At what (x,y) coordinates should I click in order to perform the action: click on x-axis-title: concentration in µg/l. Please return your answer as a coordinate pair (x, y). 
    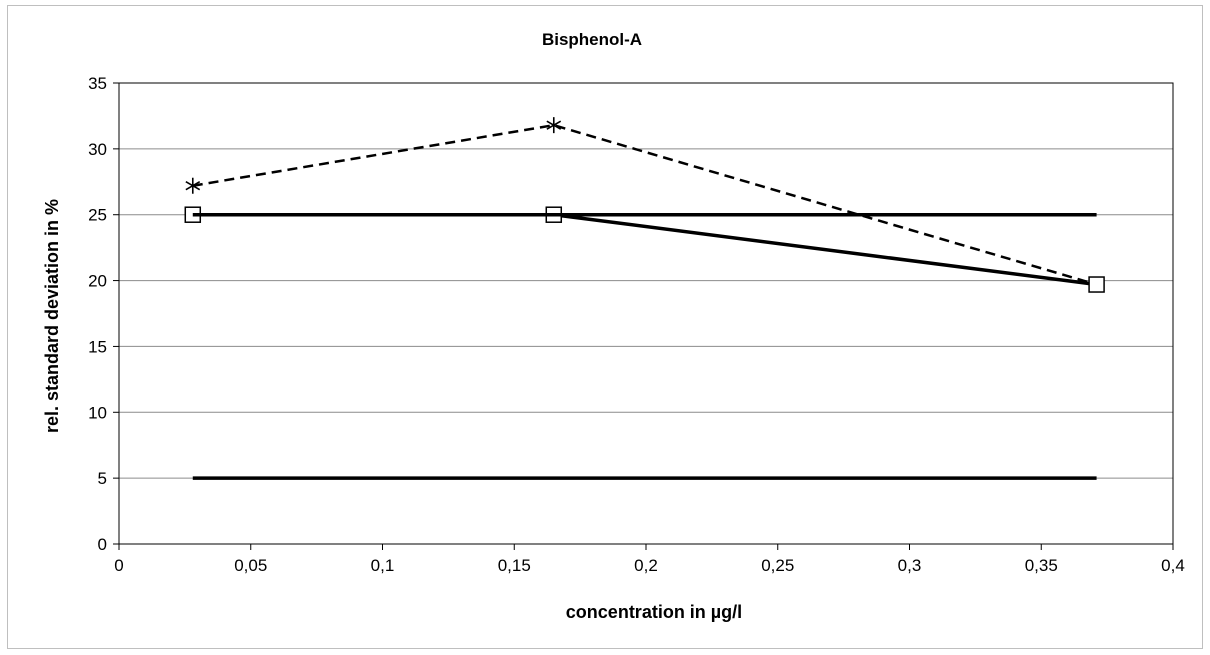
    Looking at the image, I should click on (654, 612).